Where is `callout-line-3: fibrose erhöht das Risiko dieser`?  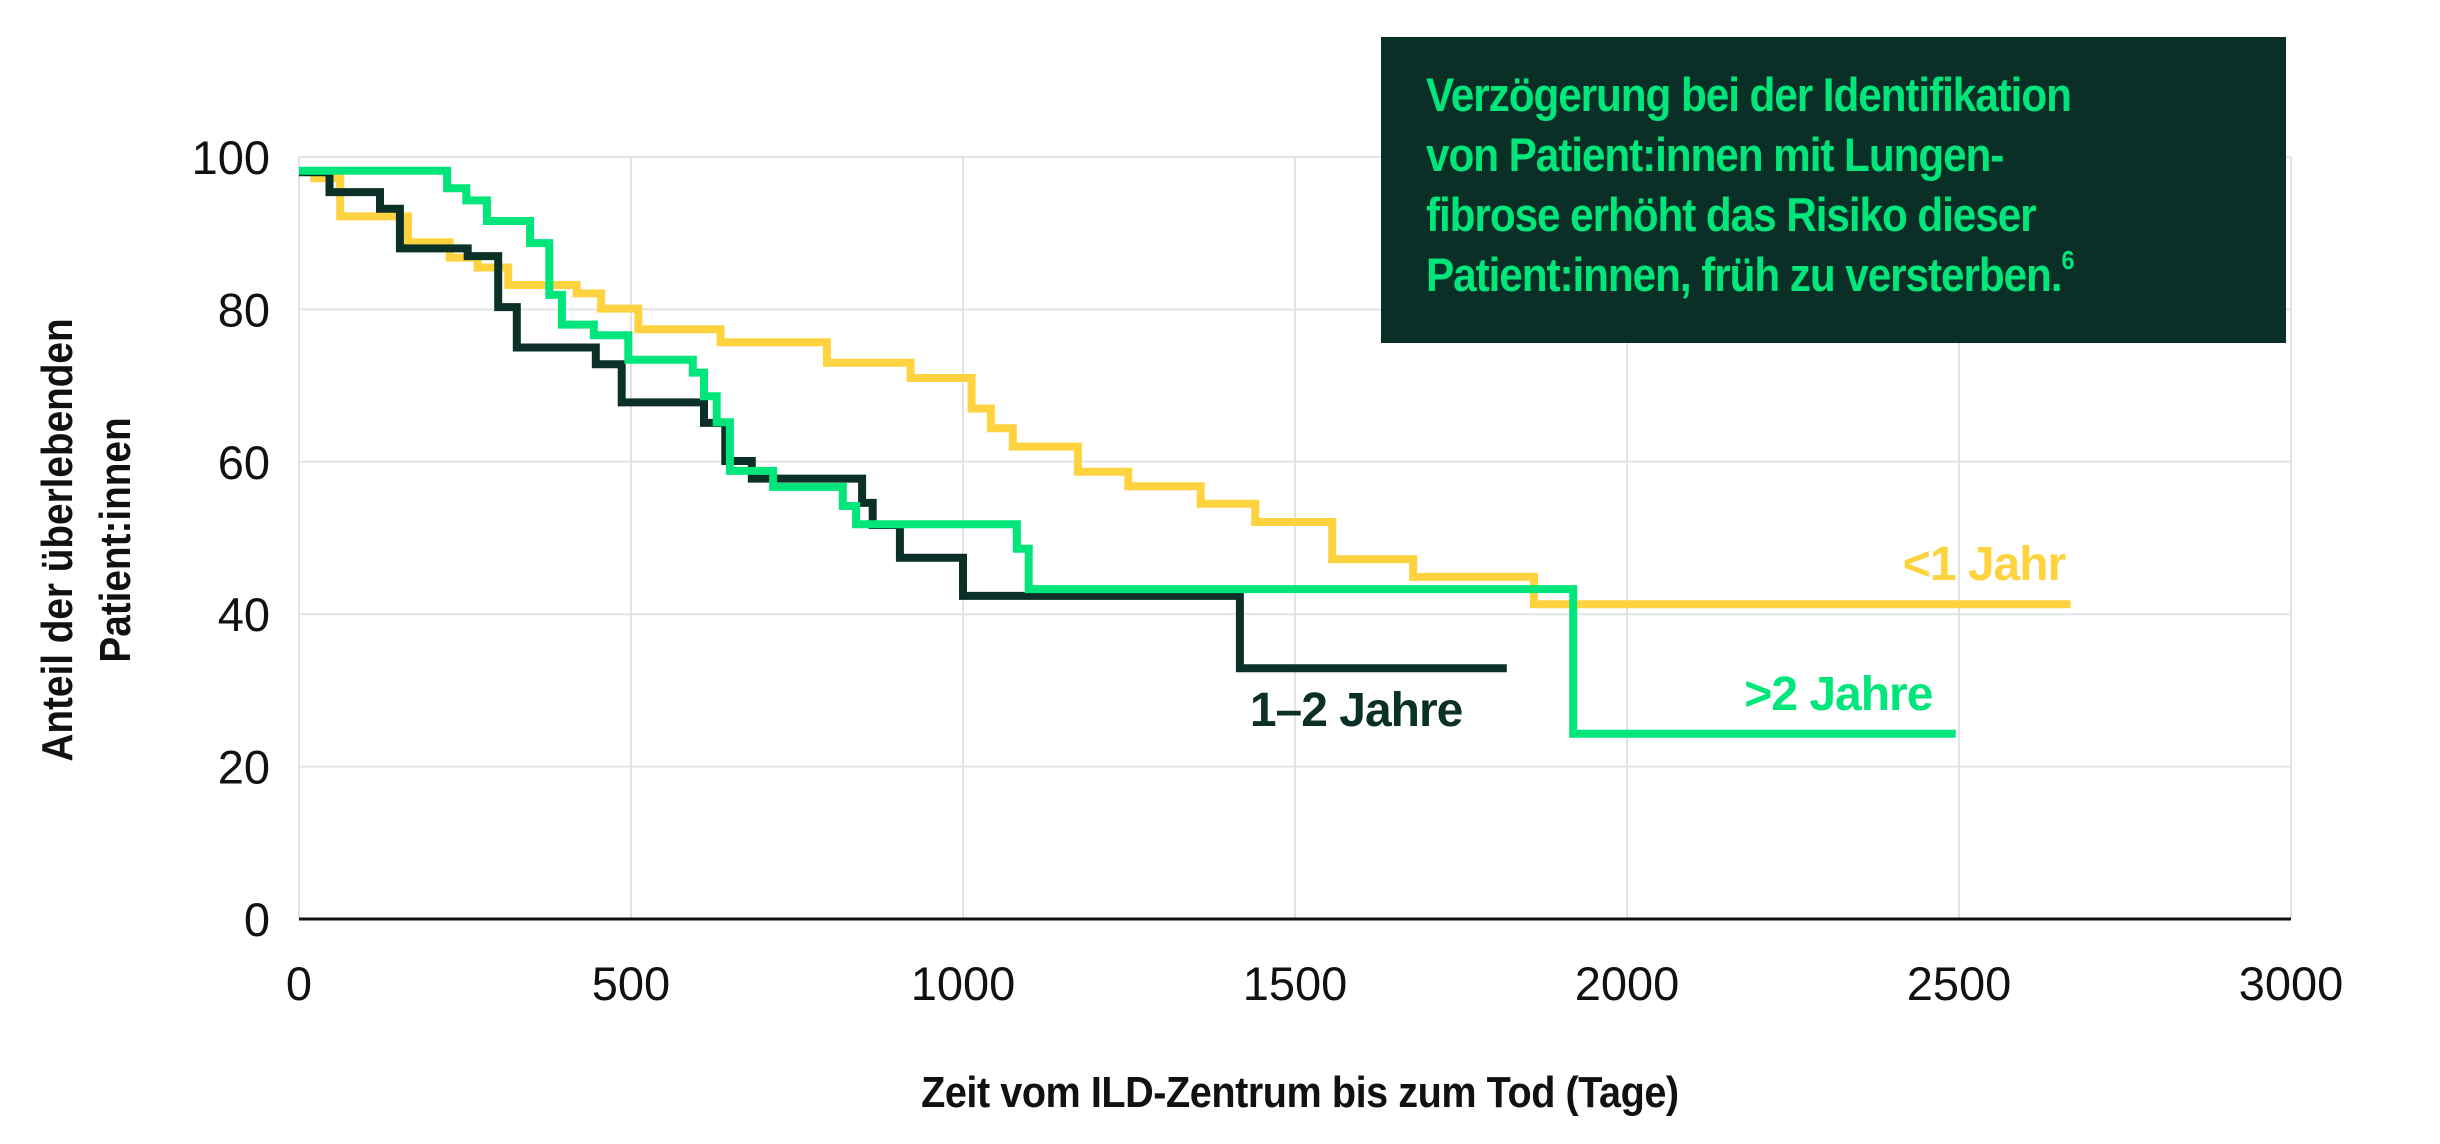
callout-line-3: fibrose erhöht das Risiko dieser is located at coordinates (1731, 214).